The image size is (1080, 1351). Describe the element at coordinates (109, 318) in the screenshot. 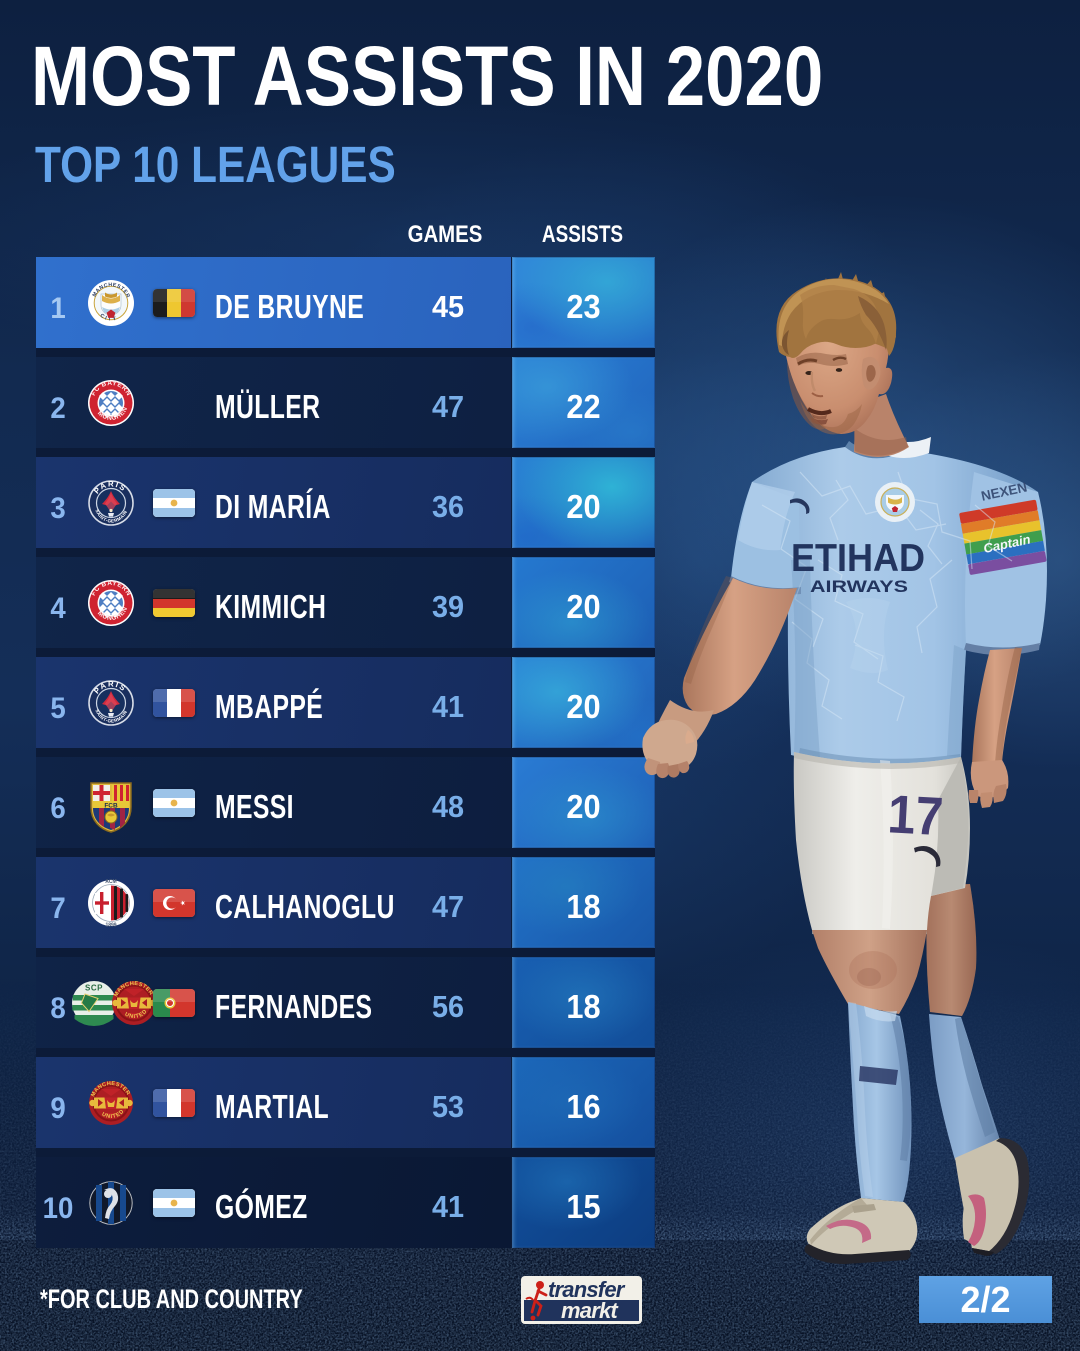

I see `svg-text: CITY` at that location.